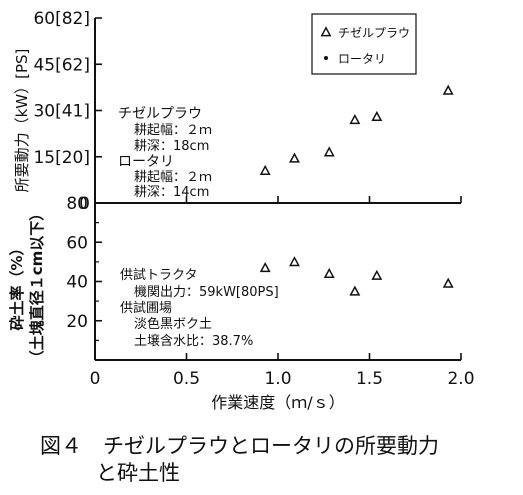  I want to click on bottom-panel-annotation: 淡色黒ボク土, so click(173, 324).